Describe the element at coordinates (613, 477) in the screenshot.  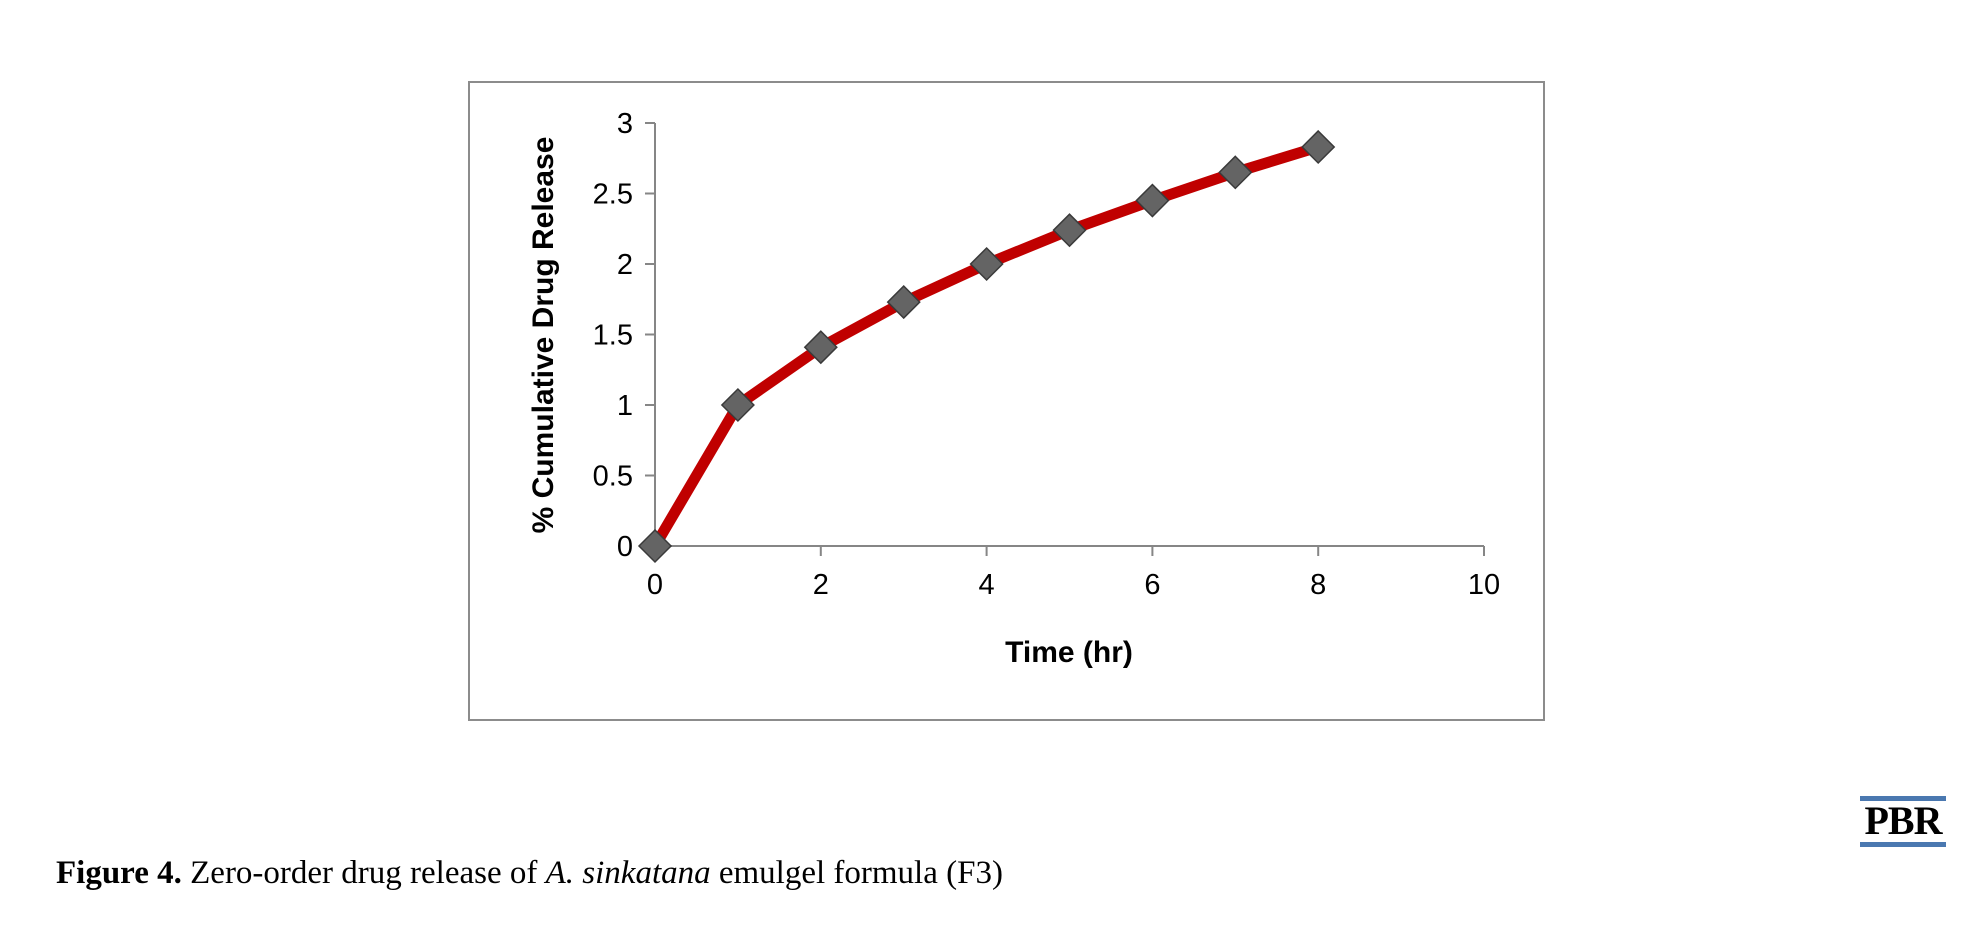
I see `y-tick-label: 0.5` at that location.